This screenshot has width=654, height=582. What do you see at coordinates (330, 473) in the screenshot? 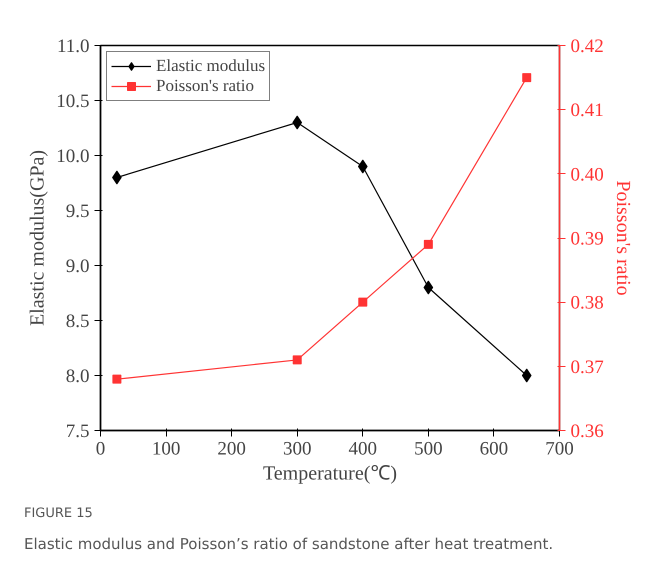
I see `x-axis-title: Temperature(℃)` at bounding box center [330, 473].